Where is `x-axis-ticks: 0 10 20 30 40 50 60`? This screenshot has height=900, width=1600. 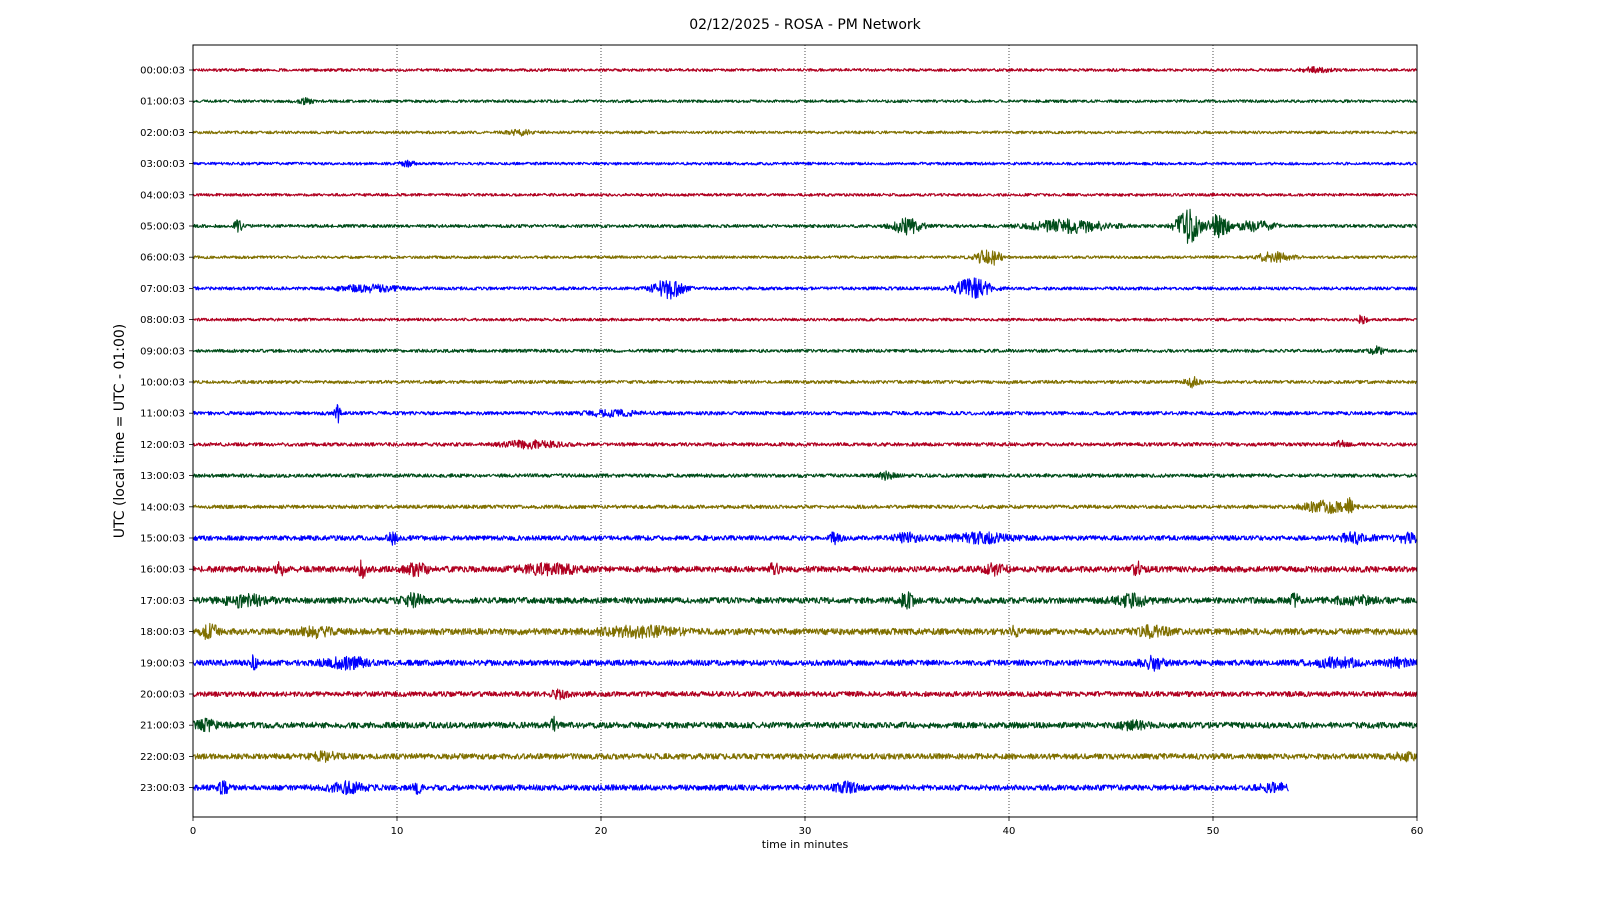
x-axis-ticks: 0 10 20 30 40 50 60 is located at coordinates (807, 827).